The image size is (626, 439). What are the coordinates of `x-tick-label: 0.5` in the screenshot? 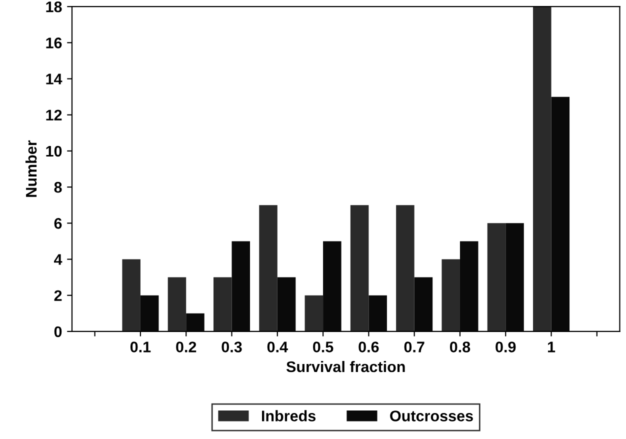 It's located at (323, 347).